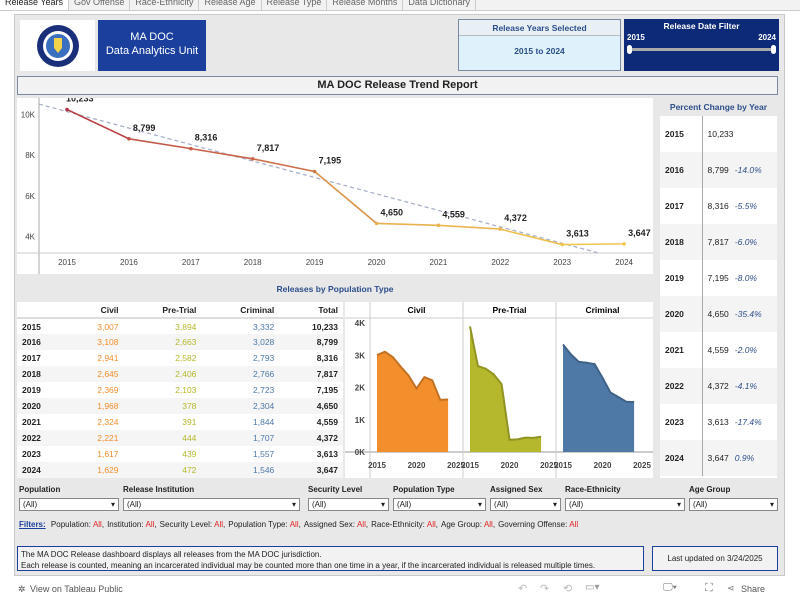 The image size is (800, 600). What do you see at coordinates (240, 470) in the screenshot?
I see `table-cell: 1,546` at bounding box center [240, 470].